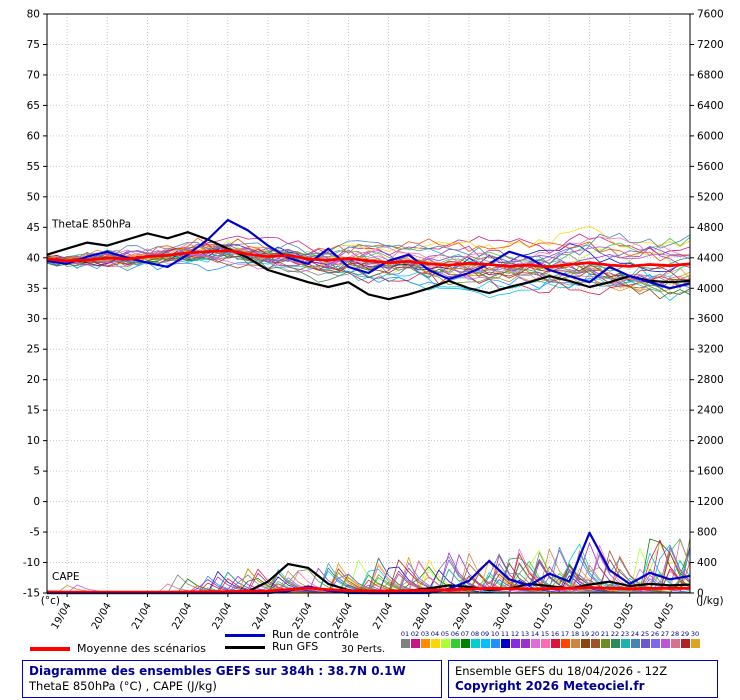 Image resolution: width=740 pixels, height=700 pixels. Describe the element at coordinates (710, 106) in the screenshot. I see `right-axis-tick-label: 6400` at that location.